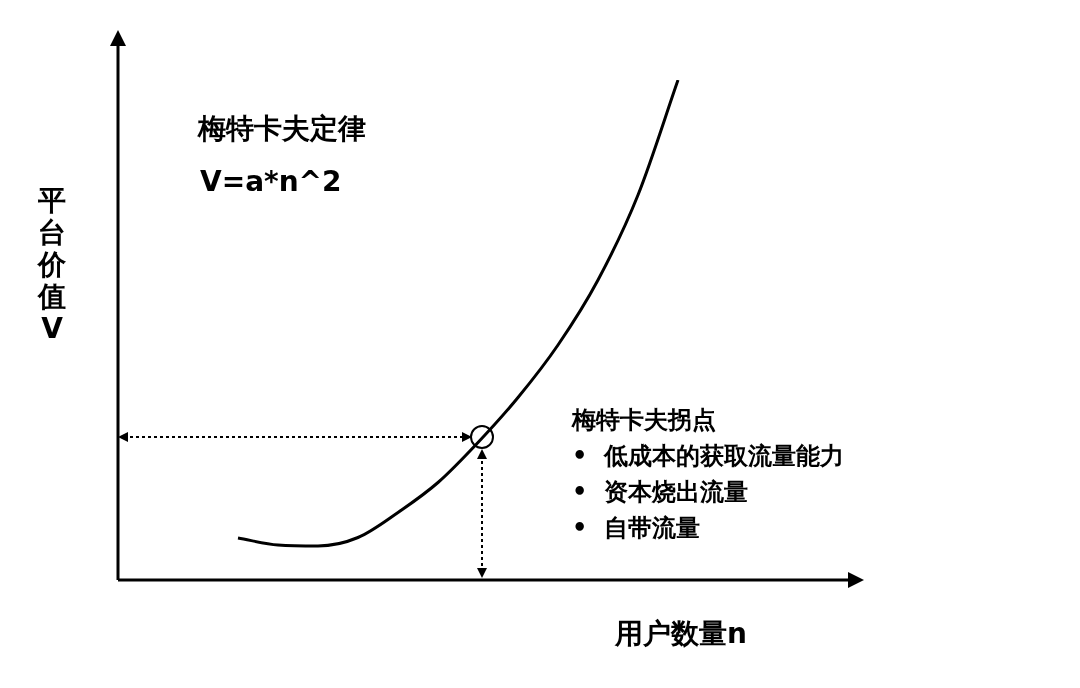  I want to click on annotation: • 资本烧出流量, so click(661, 492).